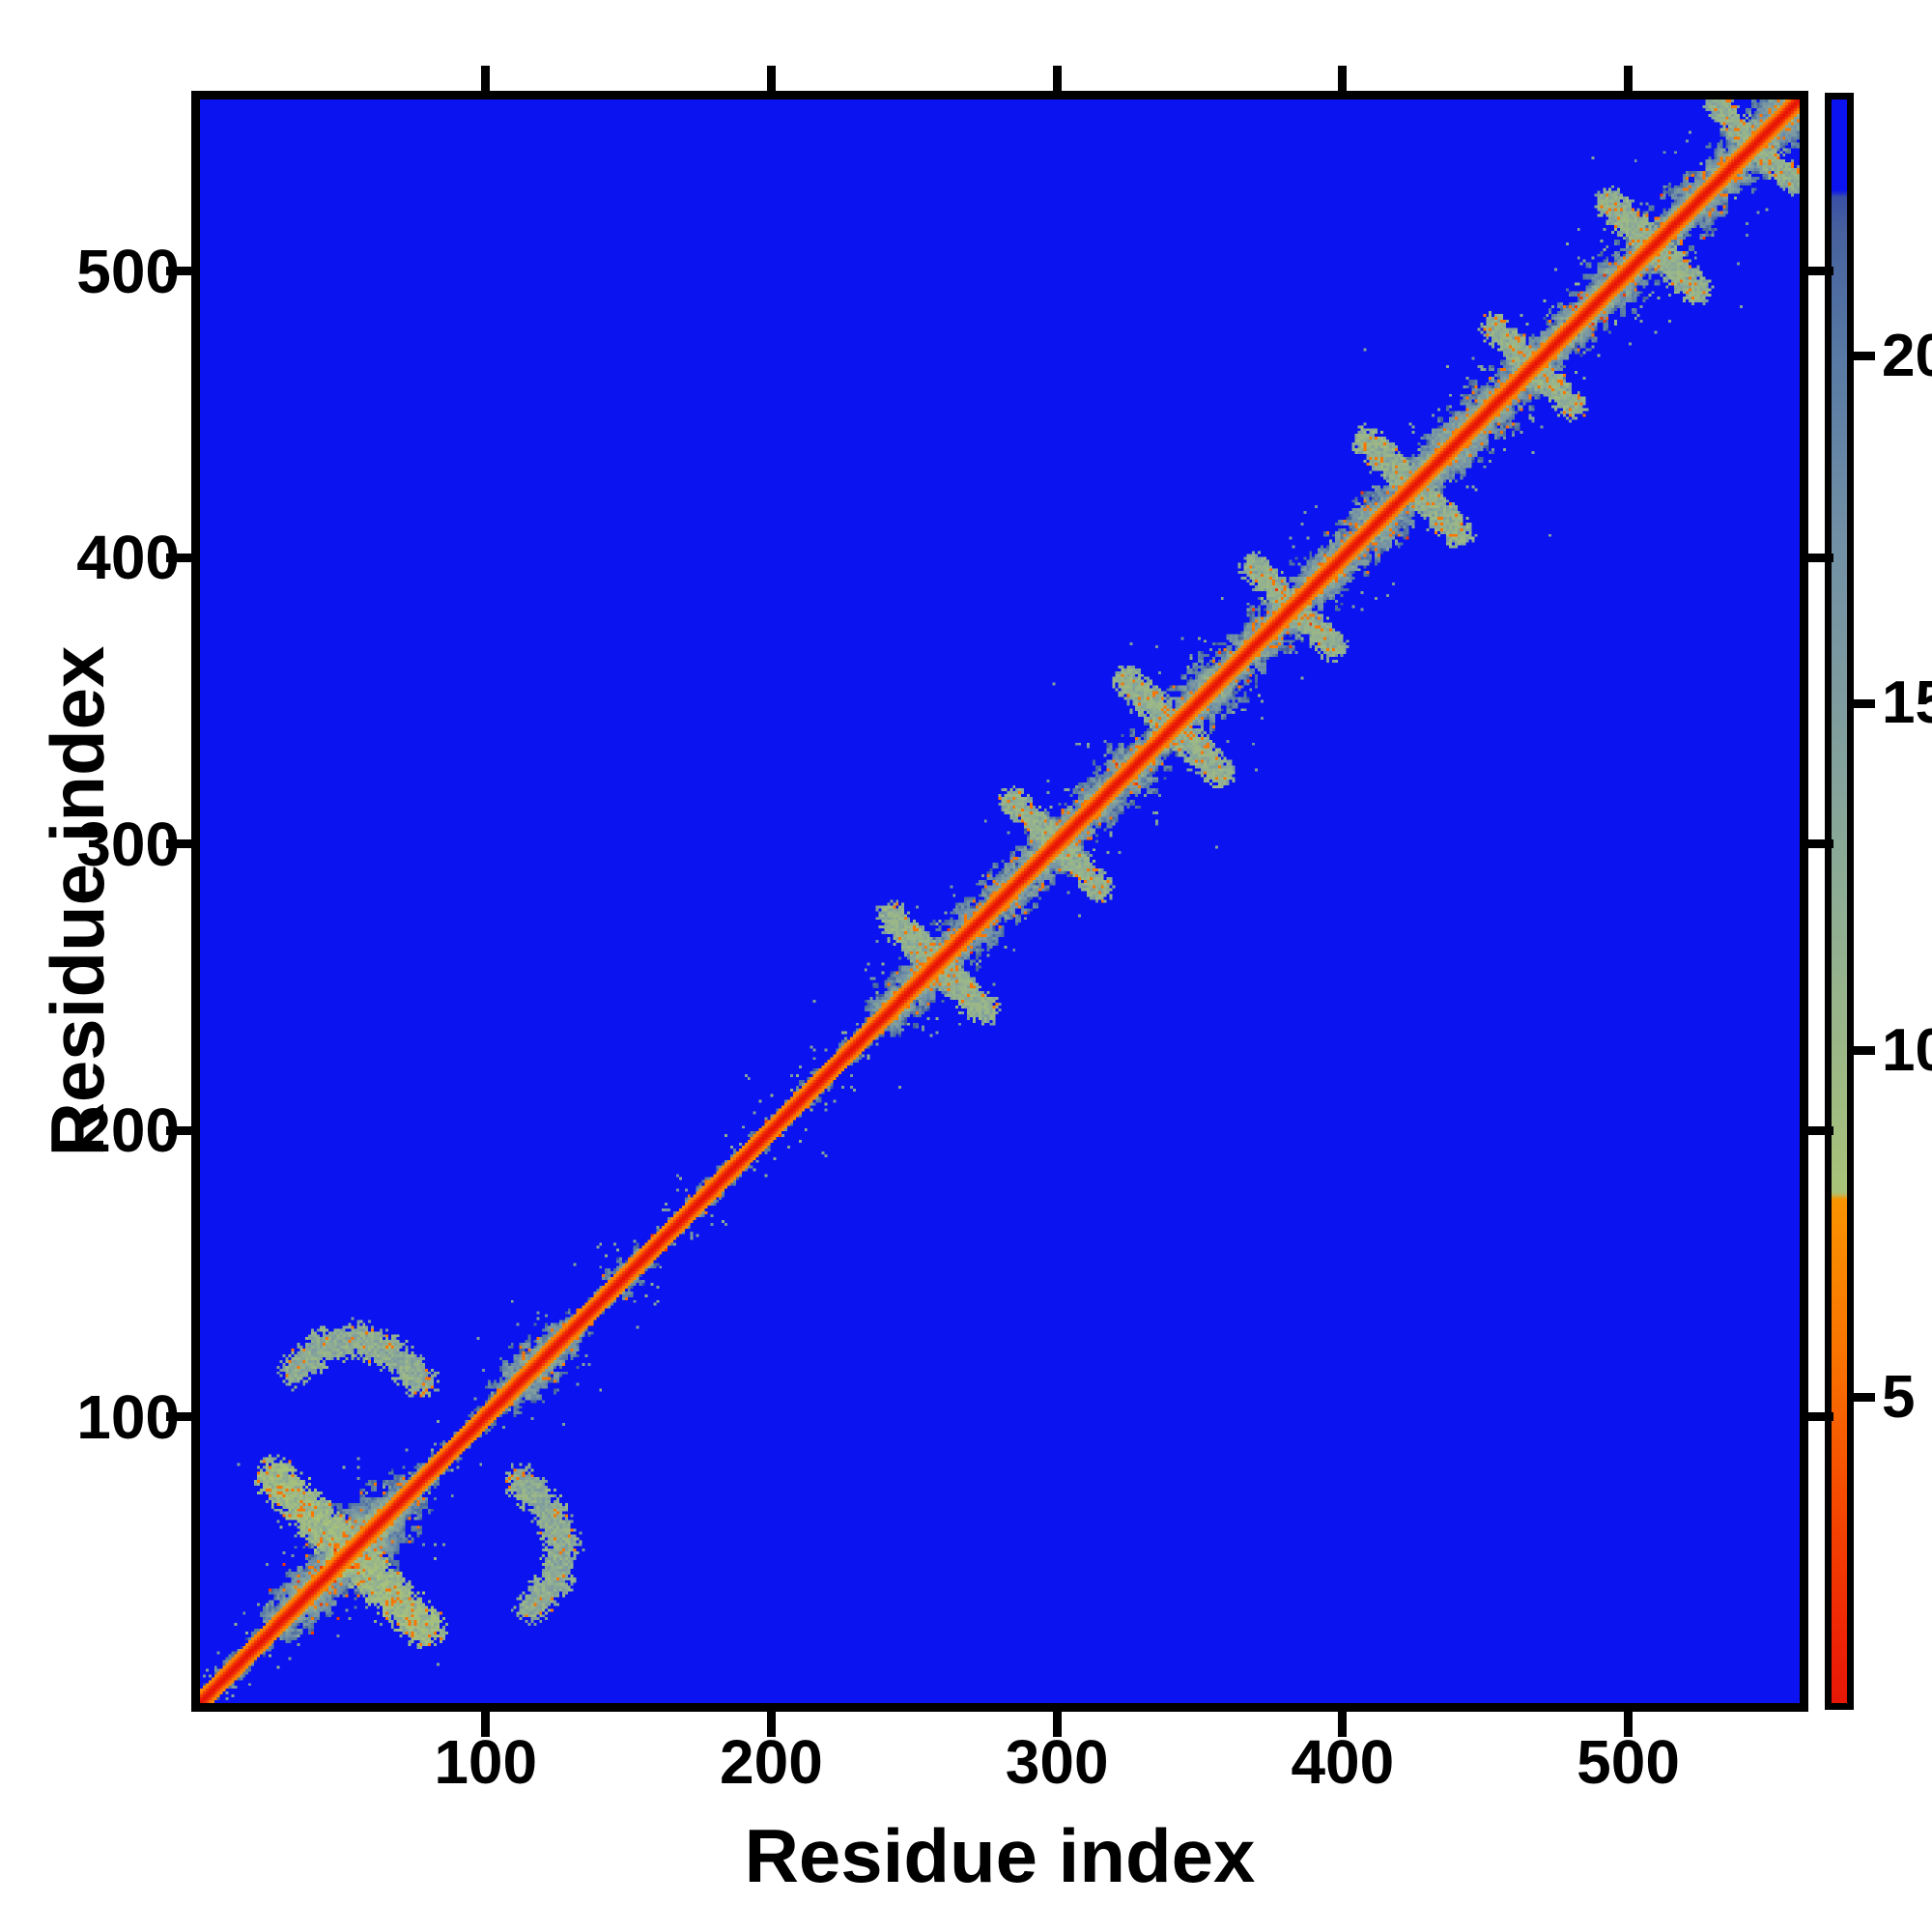 This screenshot has height=1932, width=1932. I want to click on y-tick-label: 200, so click(128, 1130).